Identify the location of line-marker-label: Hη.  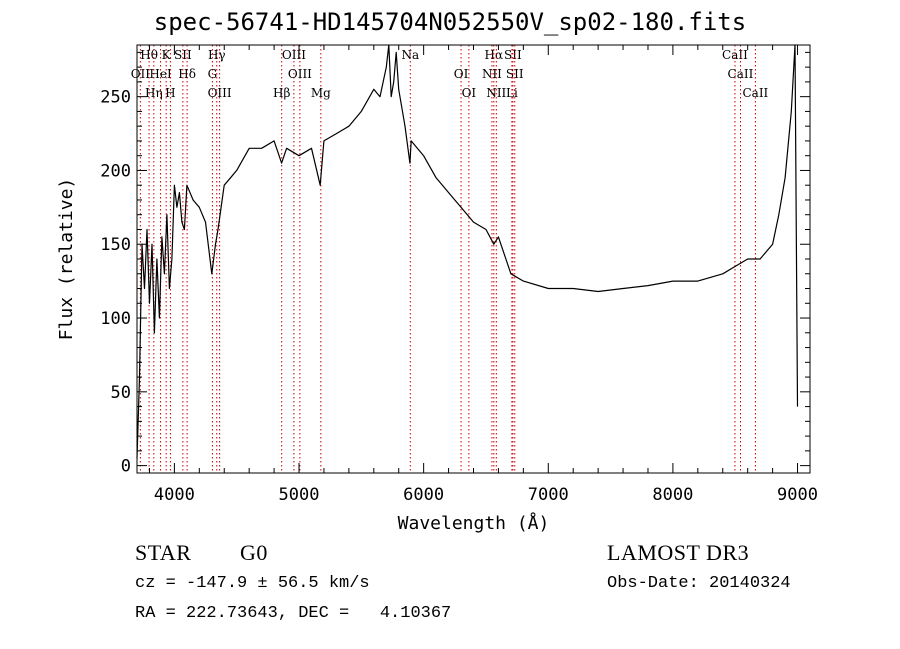
(154, 93).